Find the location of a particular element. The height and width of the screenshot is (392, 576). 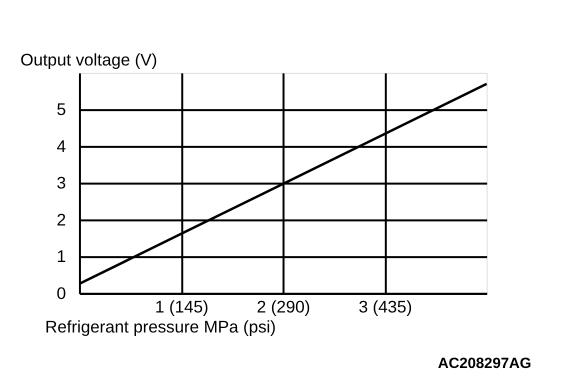

x-tick-label: 3 (435) is located at coordinates (385, 307).